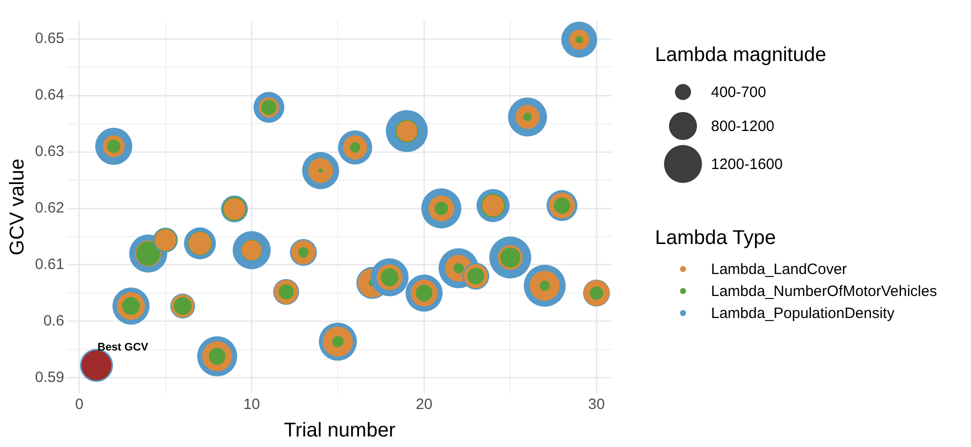 The height and width of the screenshot is (447, 971). Describe the element at coordinates (17, 207) in the screenshot. I see `y-axis-title: GCV value` at that location.